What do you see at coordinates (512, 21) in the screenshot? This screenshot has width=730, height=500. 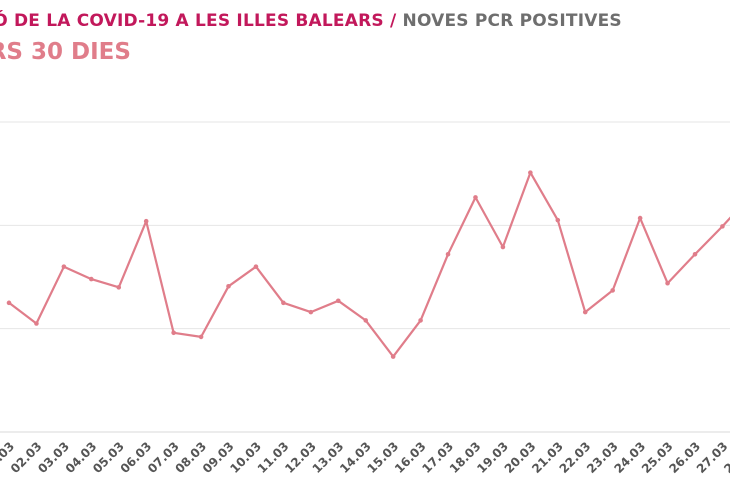 I see `chart-title-metric: NOVES PCR POSITIVES` at bounding box center [512, 21].